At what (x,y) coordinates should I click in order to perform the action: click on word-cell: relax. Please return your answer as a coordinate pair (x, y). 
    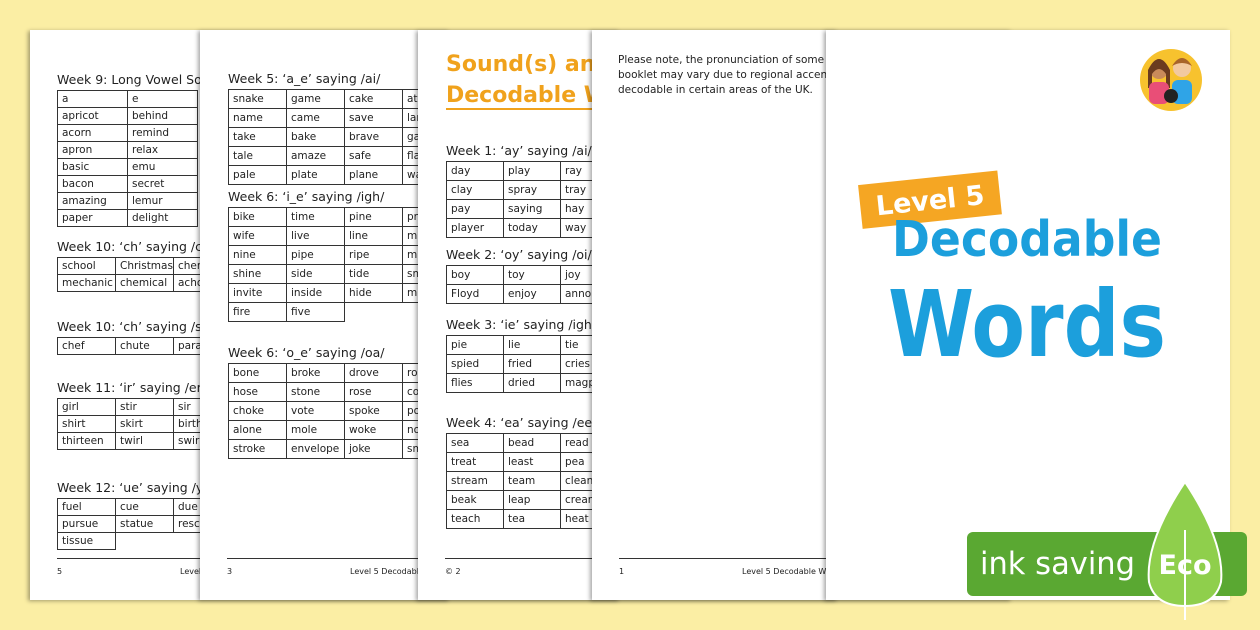
    Looking at the image, I should click on (162, 150).